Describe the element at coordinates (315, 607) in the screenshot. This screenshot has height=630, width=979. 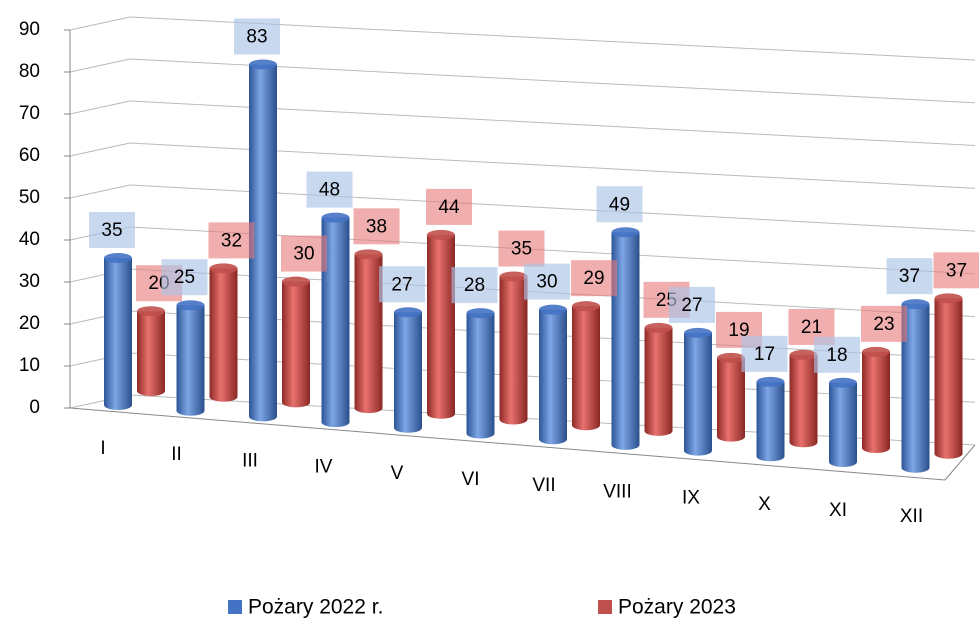
I see `legend-label: Pożary 2022 r.` at that location.